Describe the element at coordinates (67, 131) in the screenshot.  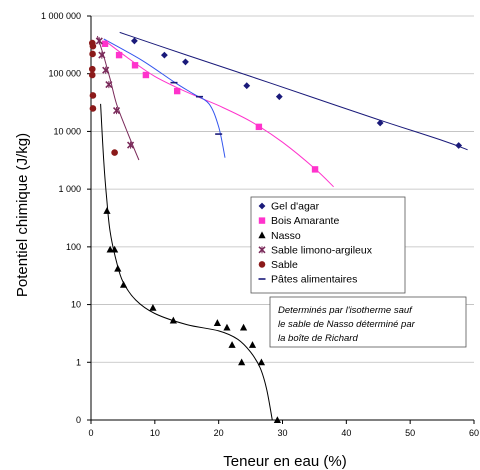
I see `y-tick-label: 10 000` at that location.